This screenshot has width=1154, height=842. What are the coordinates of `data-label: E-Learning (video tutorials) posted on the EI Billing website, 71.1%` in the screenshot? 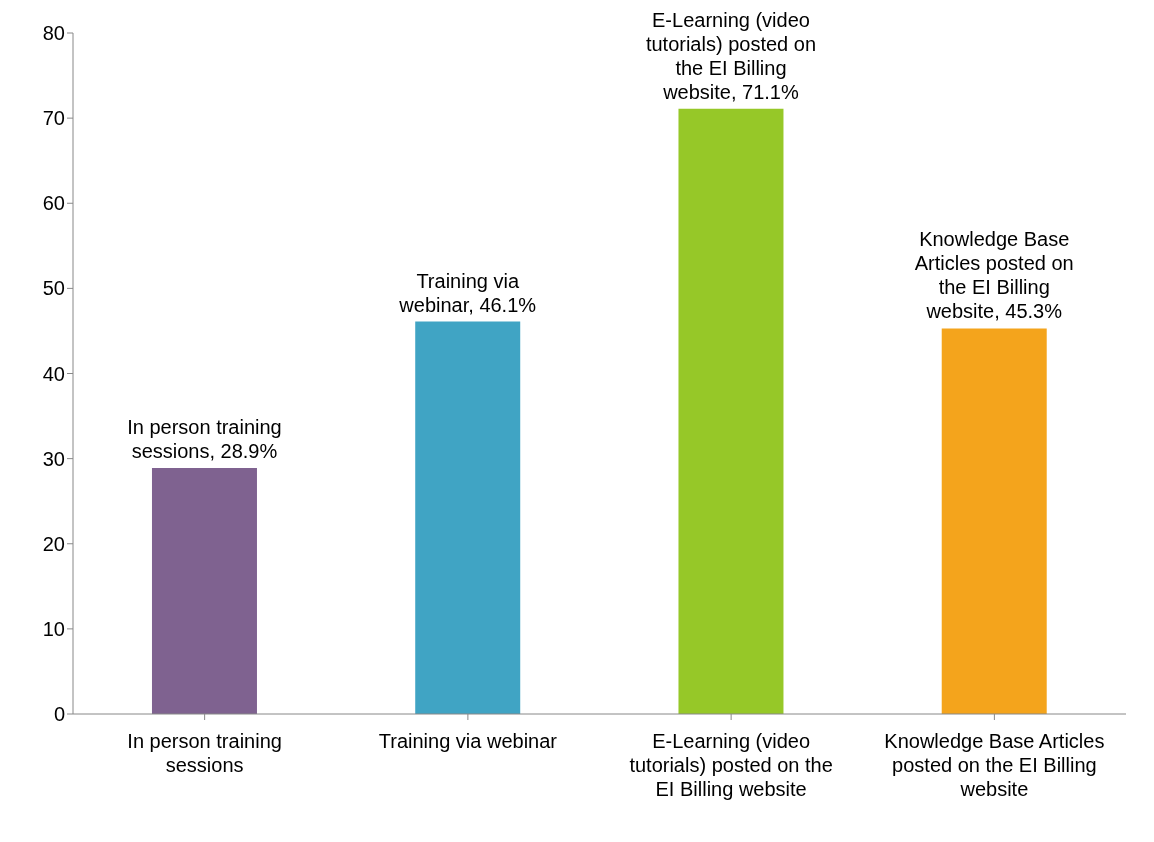 It's located at (731, 55).